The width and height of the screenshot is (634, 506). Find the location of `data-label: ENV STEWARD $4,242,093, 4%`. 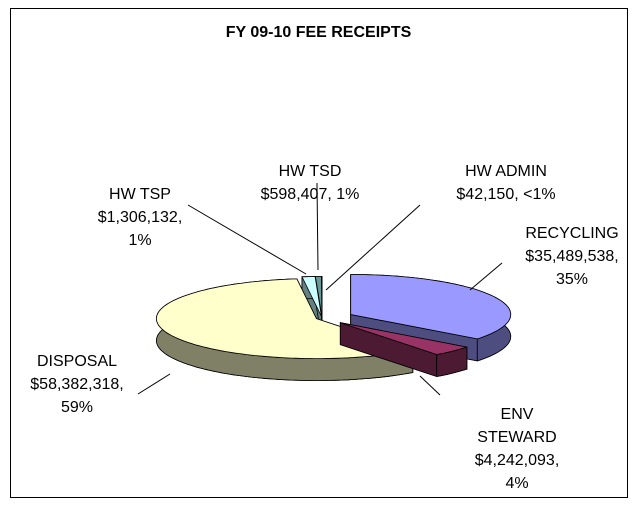

data-label: ENV STEWARD $4,242,093, 4% is located at coordinates (517, 449).